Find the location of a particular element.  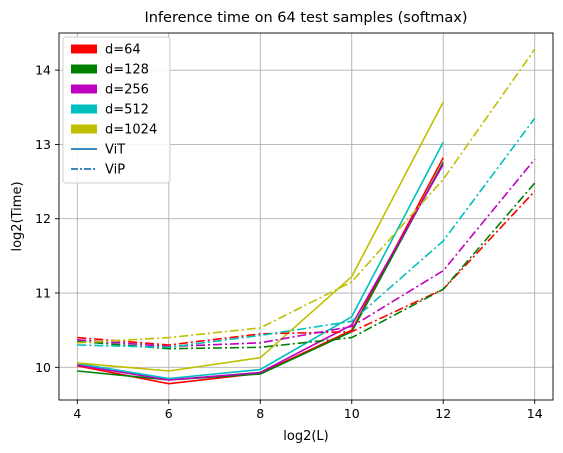

legend-label: ViP is located at coordinates (115, 170).